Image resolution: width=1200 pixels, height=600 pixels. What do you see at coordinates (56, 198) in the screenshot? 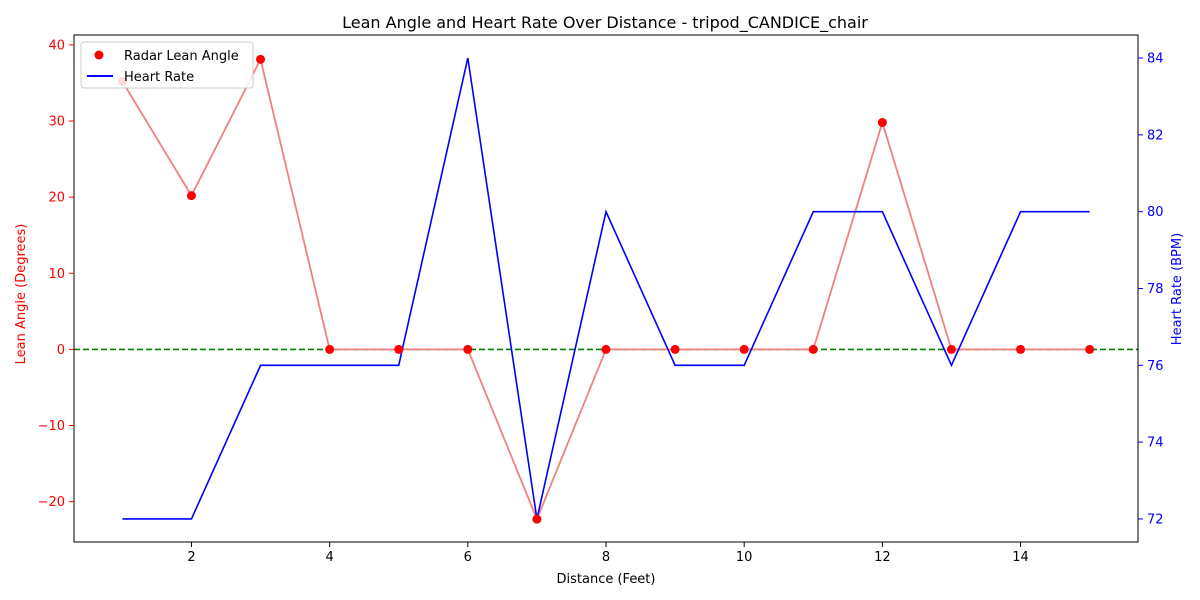
I see `y-left-tick-label: 20` at bounding box center [56, 198].